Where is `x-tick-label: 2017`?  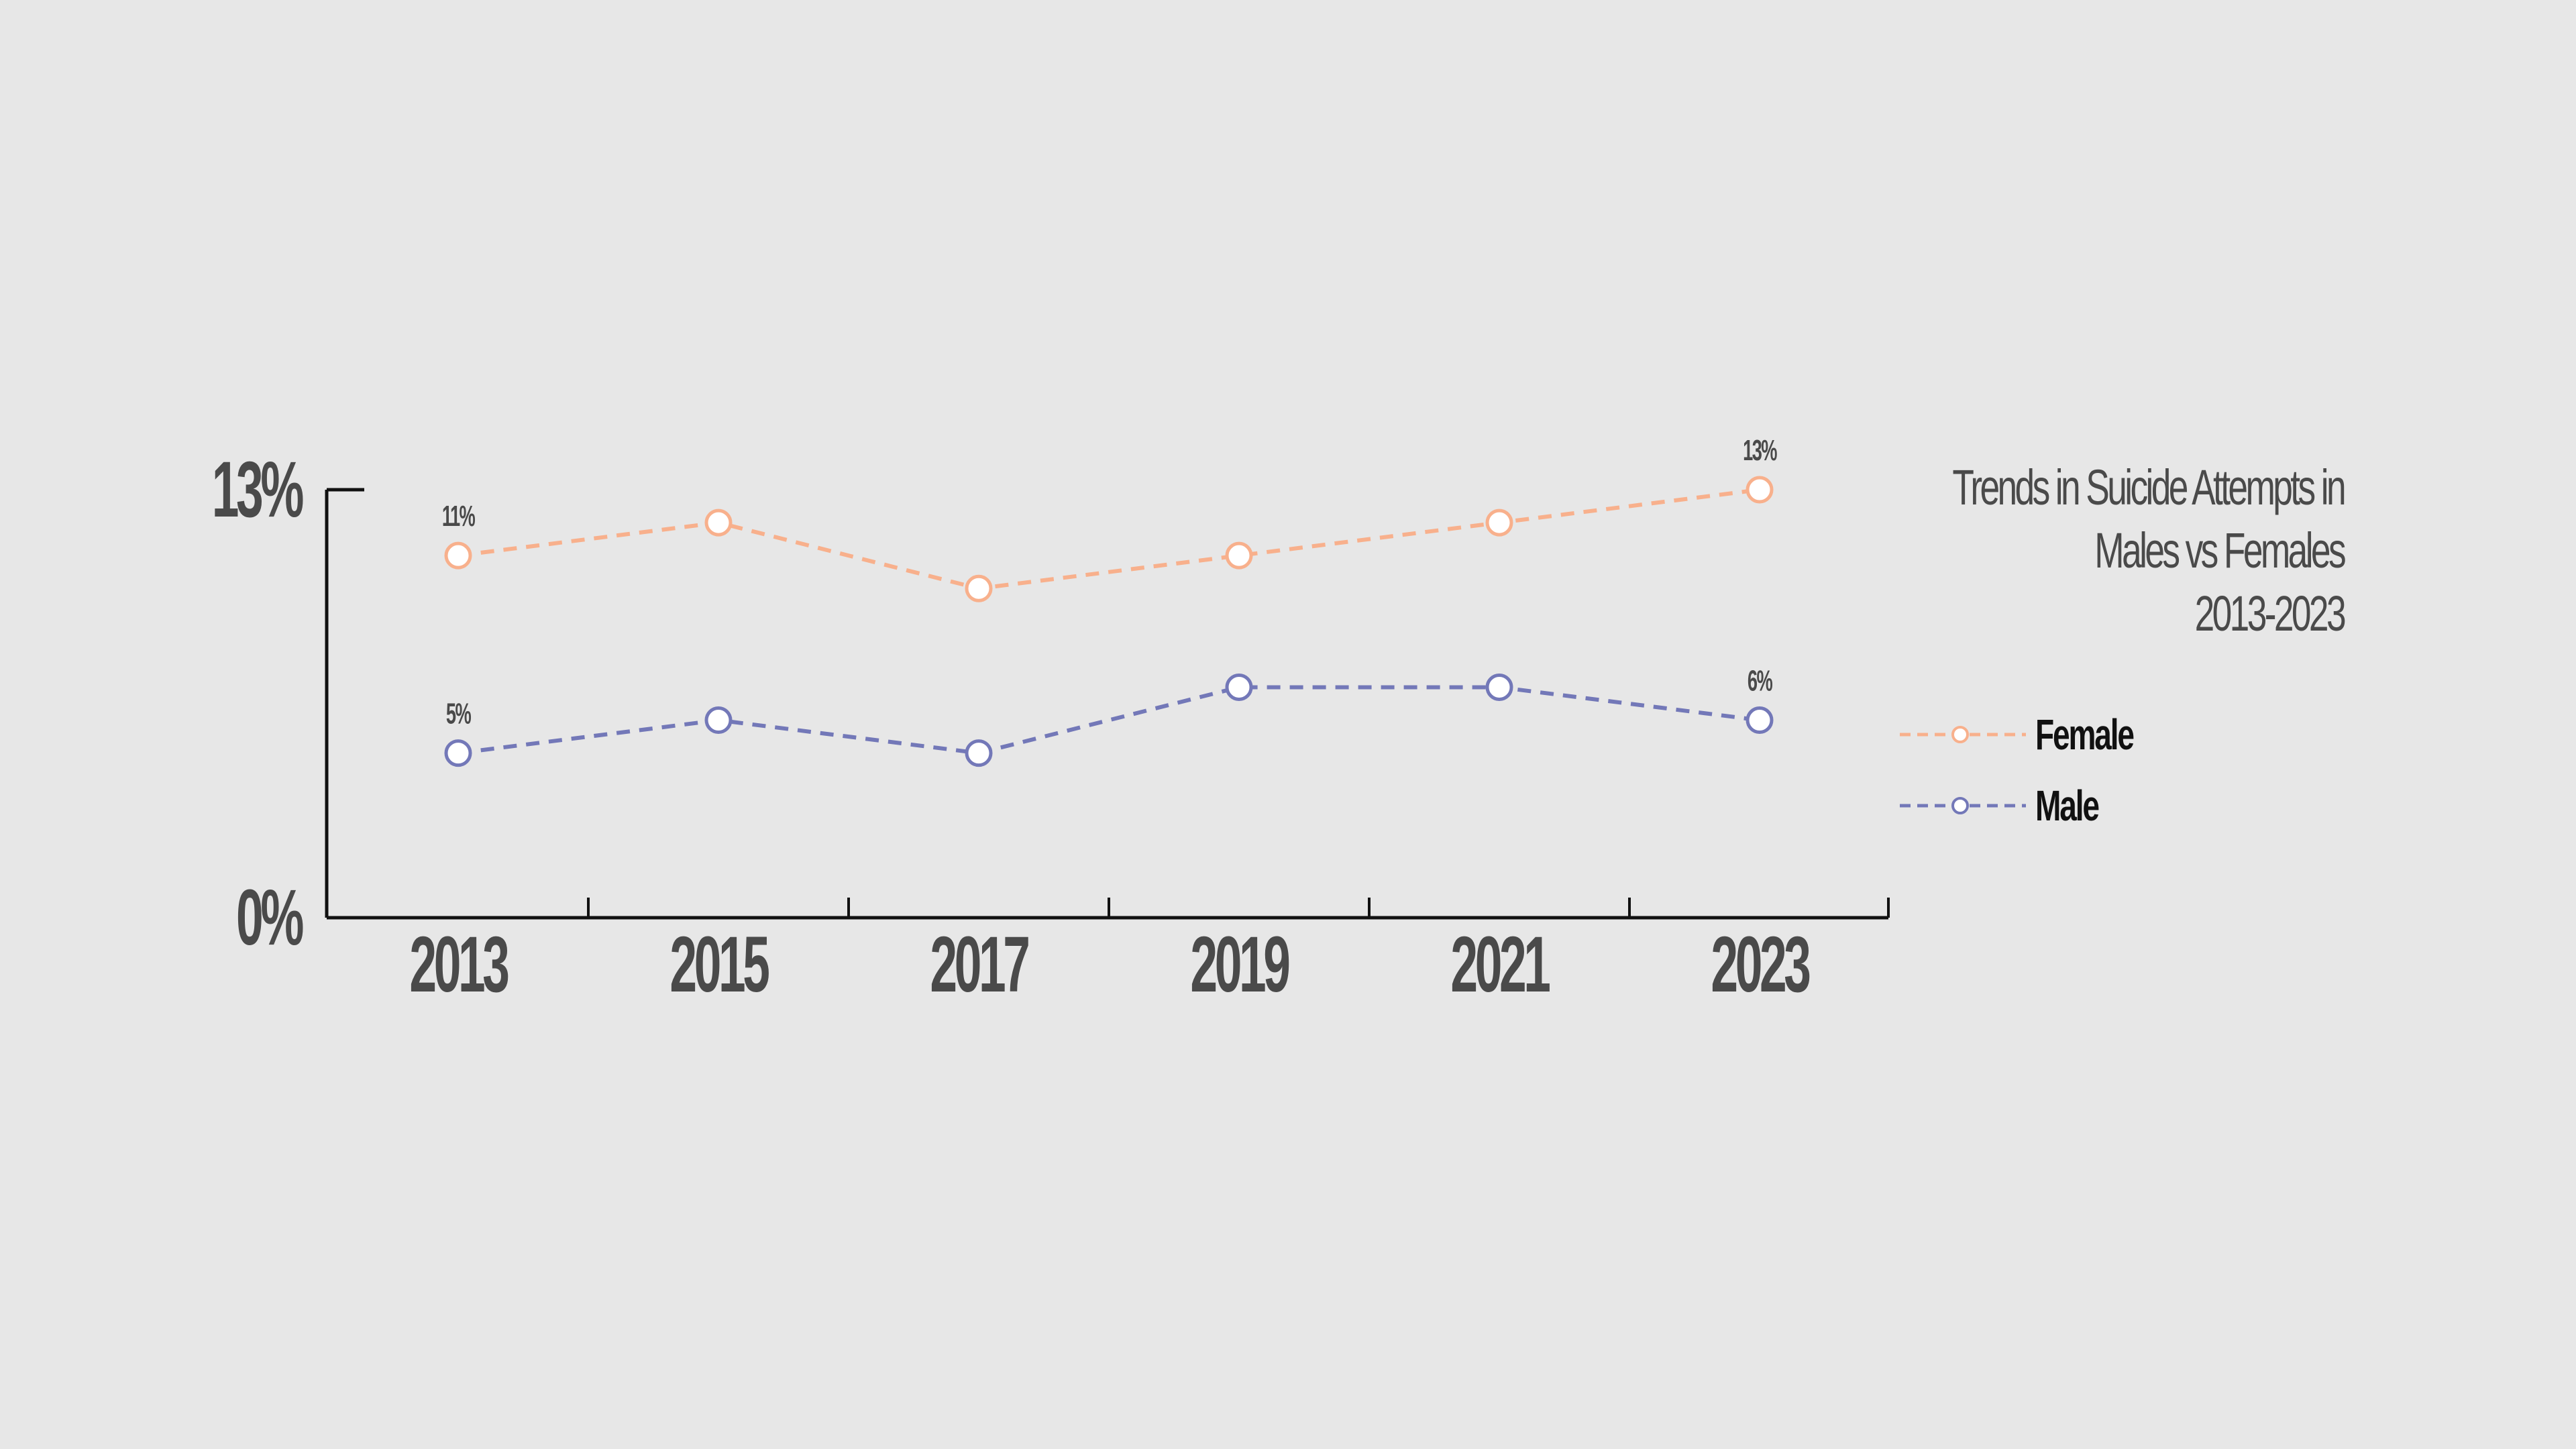
x-tick-label: 2017 is located at coordinates (979, 964).